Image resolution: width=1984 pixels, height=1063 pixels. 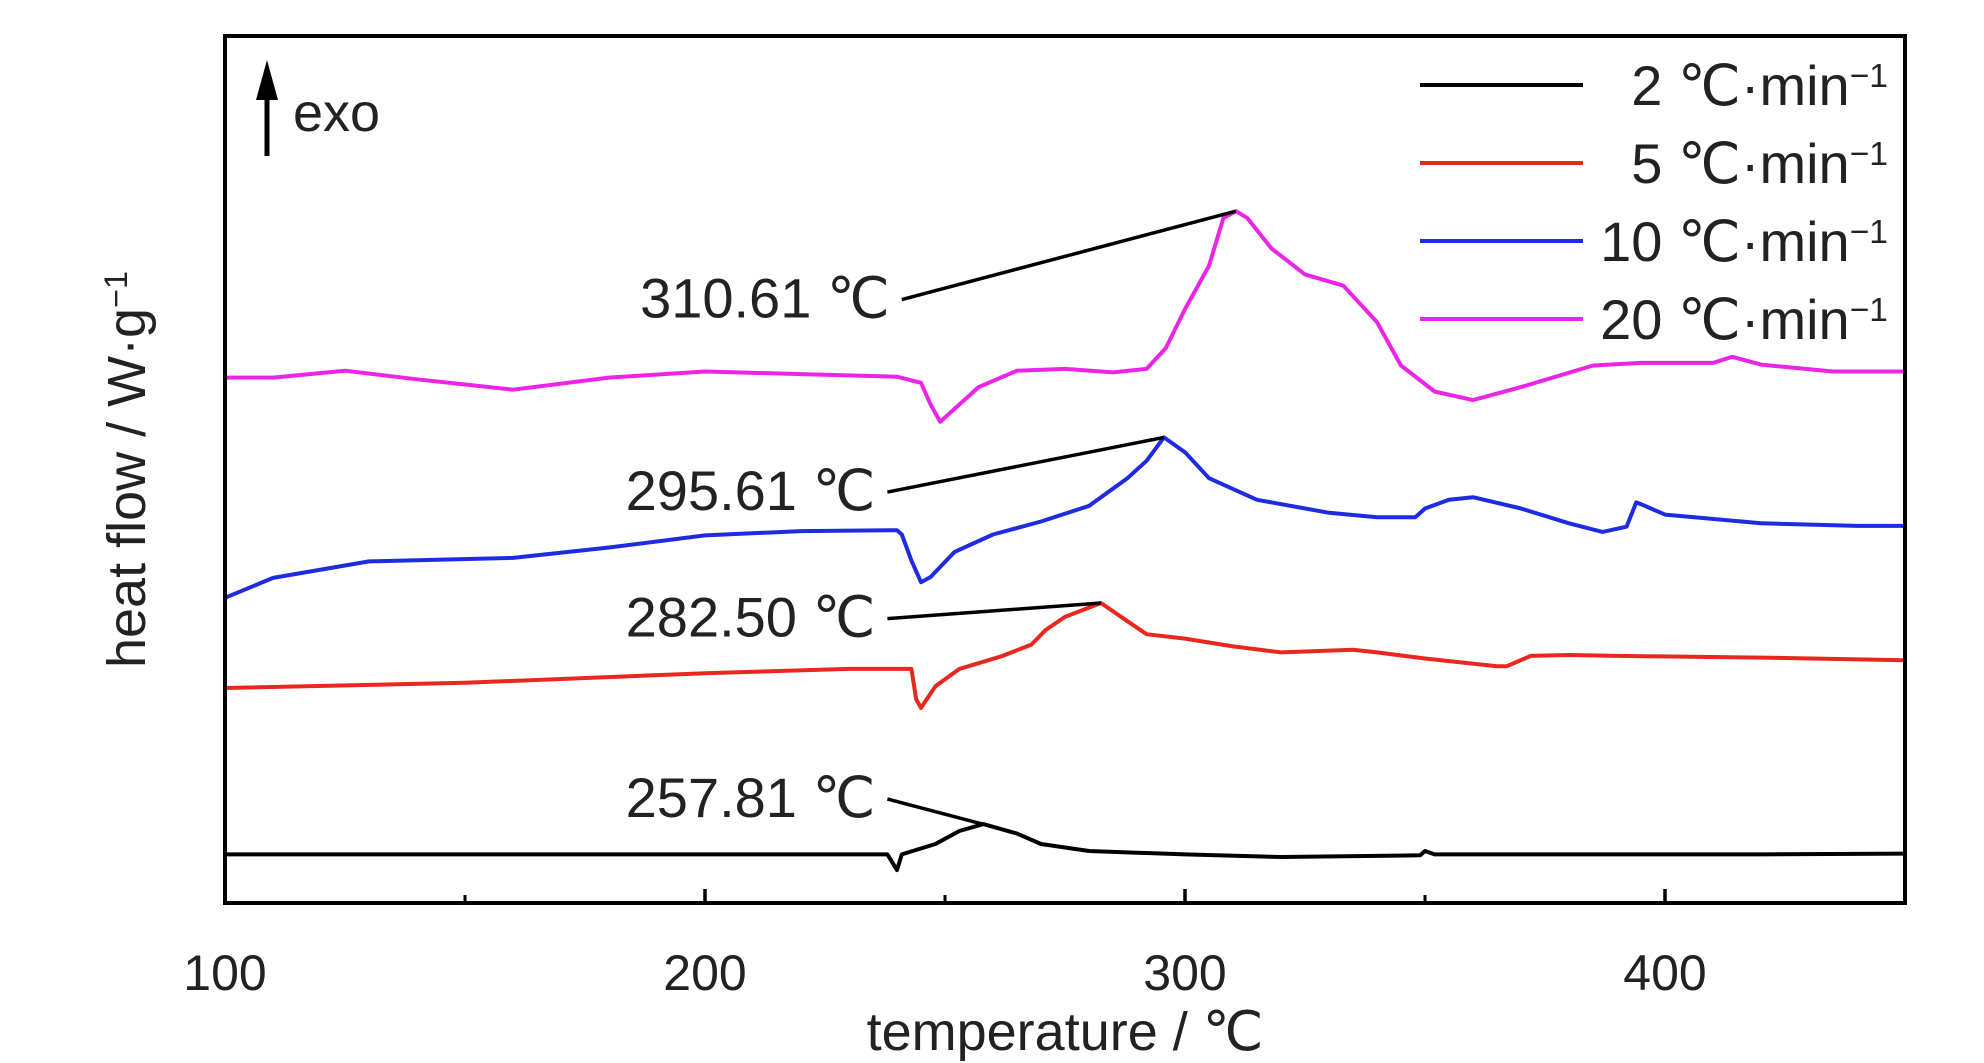 What do you see at coordinates (1744, 241) in the screenshot?
I see `legend-label-3: 10 ℃·min−1` at bounding box center [1744, 241].